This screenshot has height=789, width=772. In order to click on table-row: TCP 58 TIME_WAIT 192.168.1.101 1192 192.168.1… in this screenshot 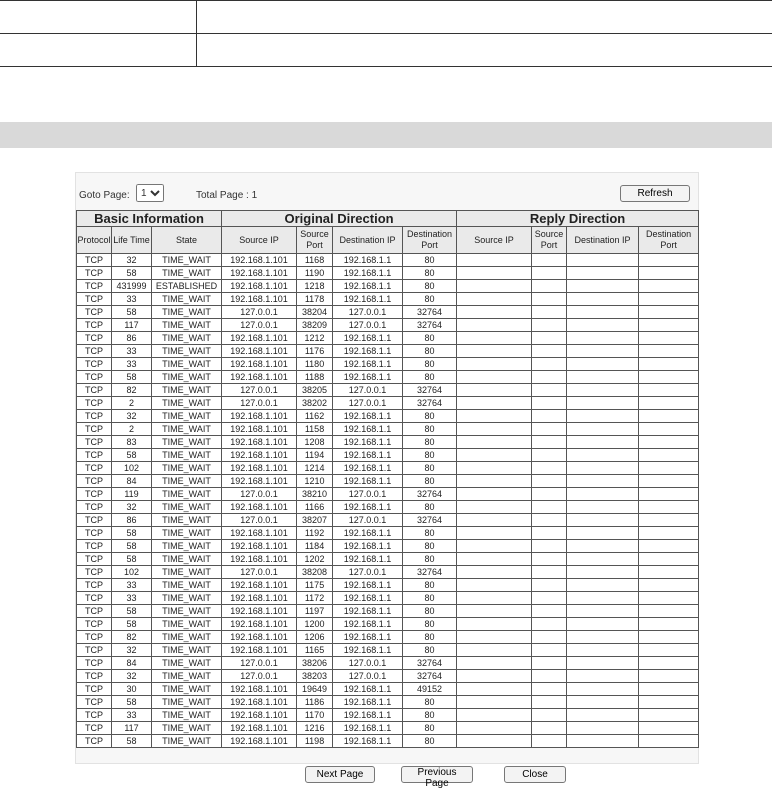, I will do `click(388, 533)`.